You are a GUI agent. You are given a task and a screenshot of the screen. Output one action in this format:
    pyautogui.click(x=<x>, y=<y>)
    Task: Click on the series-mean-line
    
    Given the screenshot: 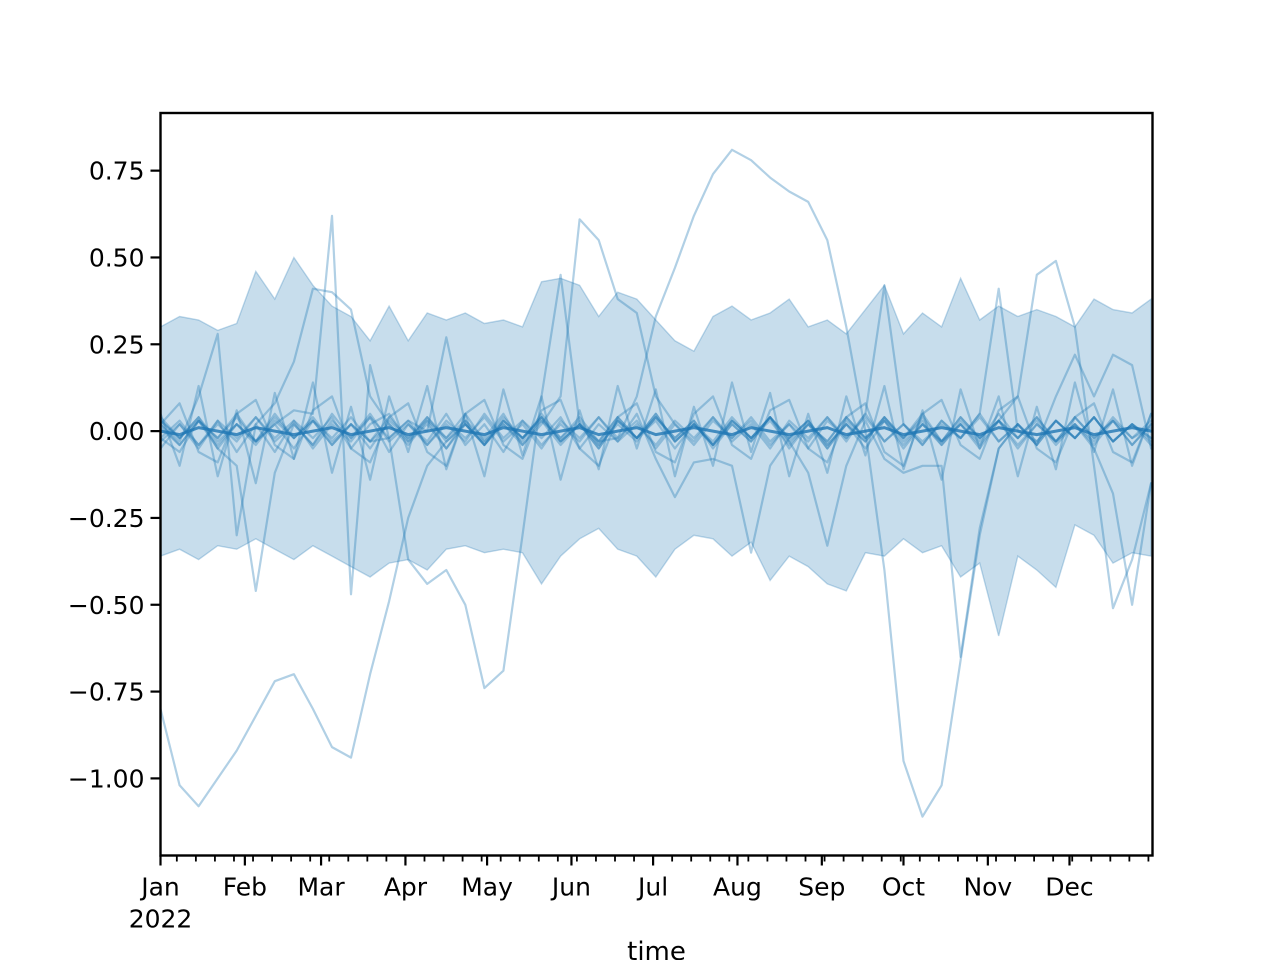 What is the action you would take?
    pyautogui.click(x=656, y=431)
    